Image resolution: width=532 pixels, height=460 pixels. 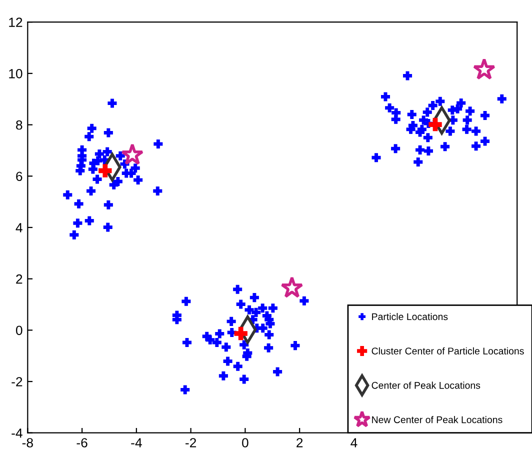 What do you see at coordinates (19, 177) in the screenshot?
I see `y-tick-label: 6` at bounding box center [19, 177].